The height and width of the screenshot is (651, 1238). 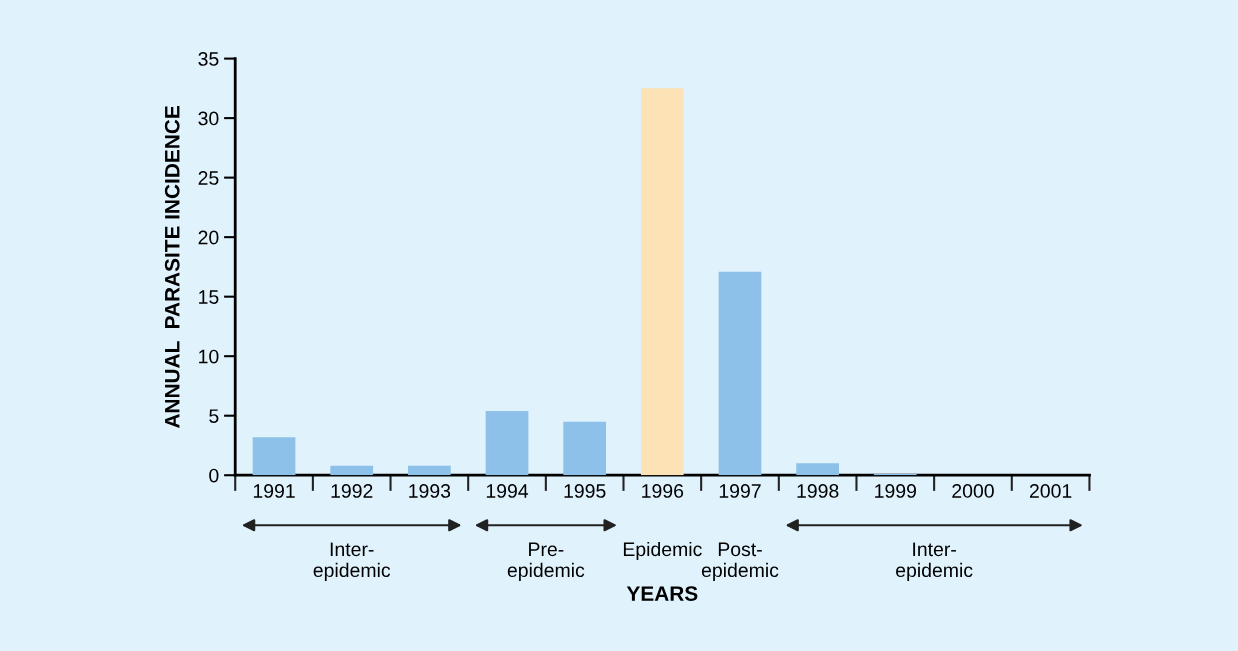 What do you see at coordinates (352, 491) in the screenshot?
I see `x-tick-label: 1992` at bounding box center [352, 491].